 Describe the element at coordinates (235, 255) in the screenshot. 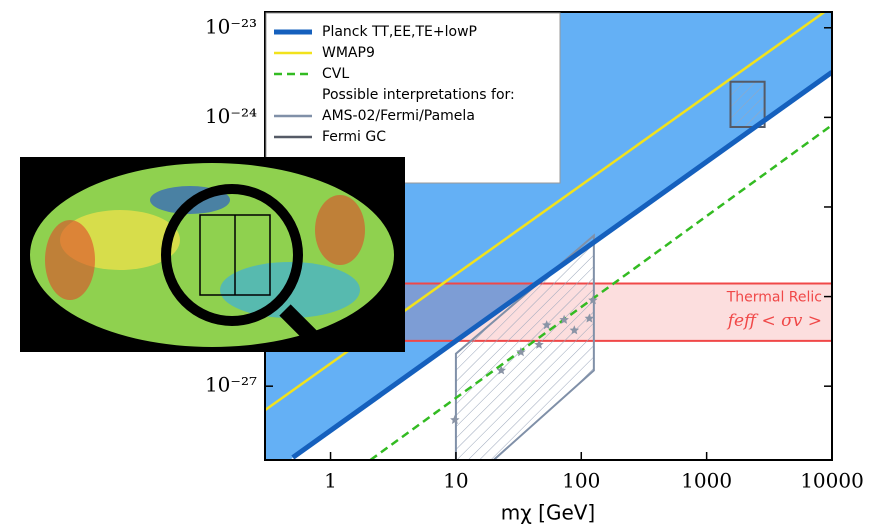

I see `feynman-diagram` at that location.